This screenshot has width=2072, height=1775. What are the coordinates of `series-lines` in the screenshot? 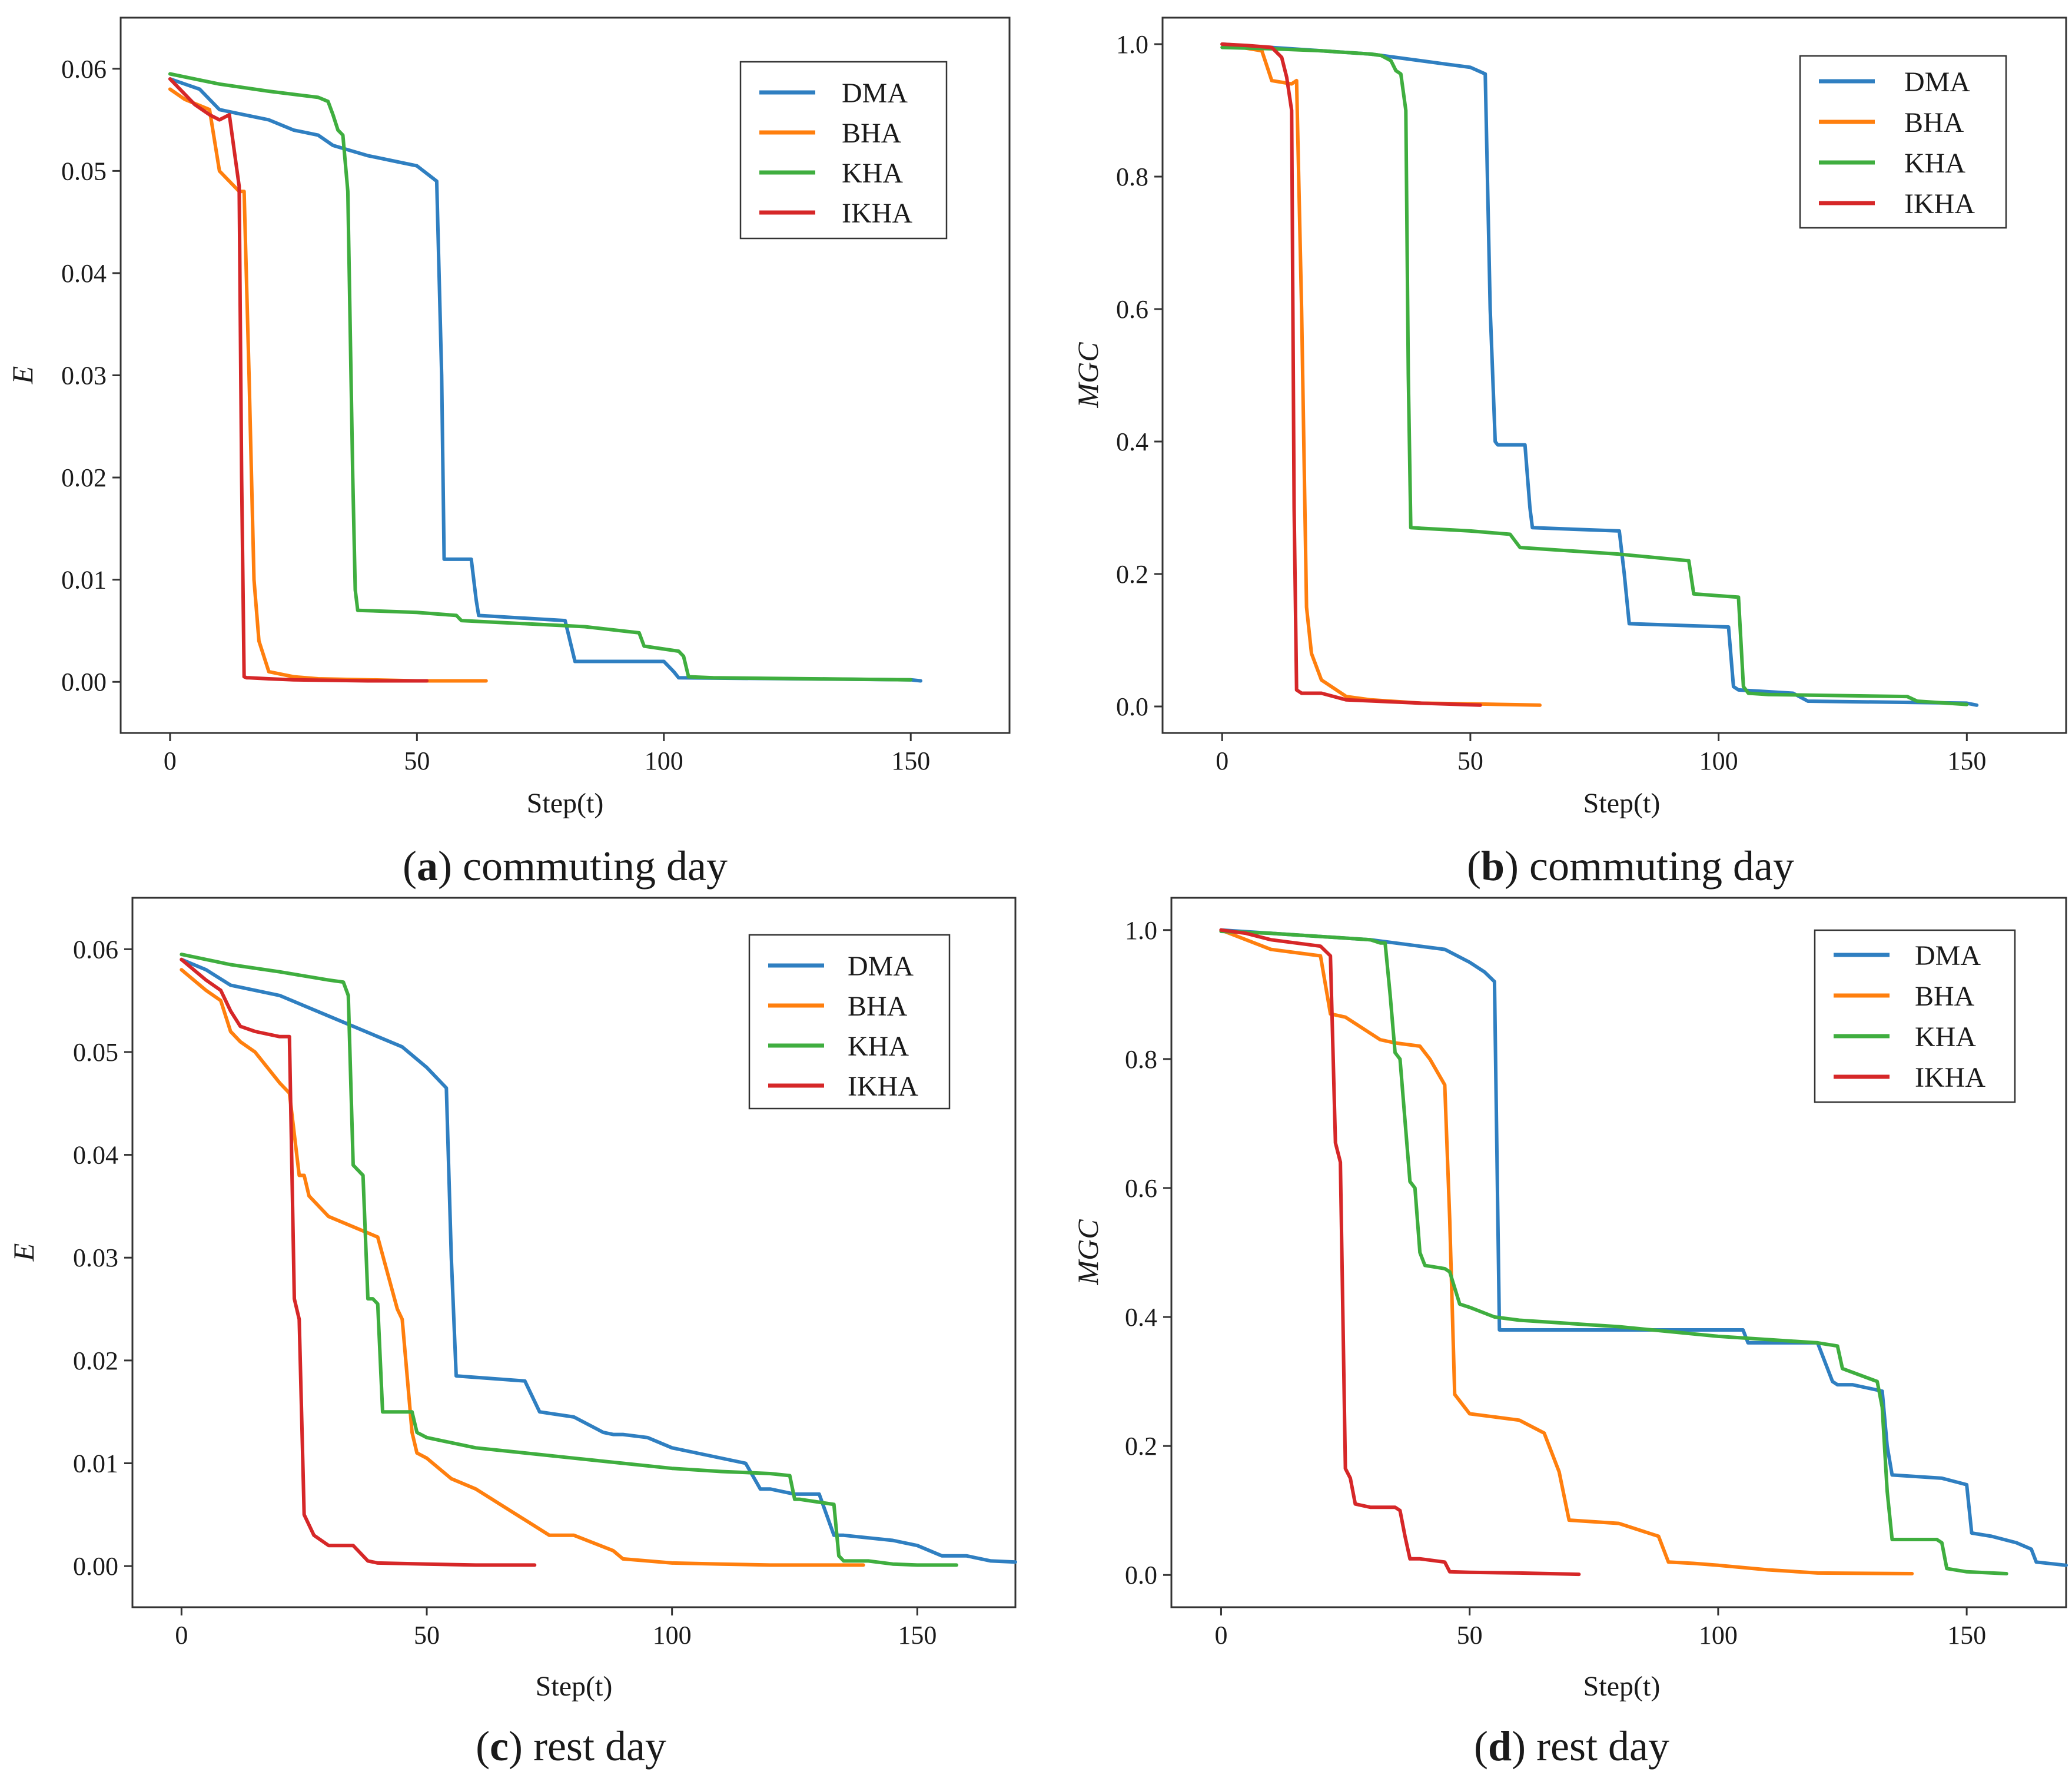 It's located at (1643, 1252).